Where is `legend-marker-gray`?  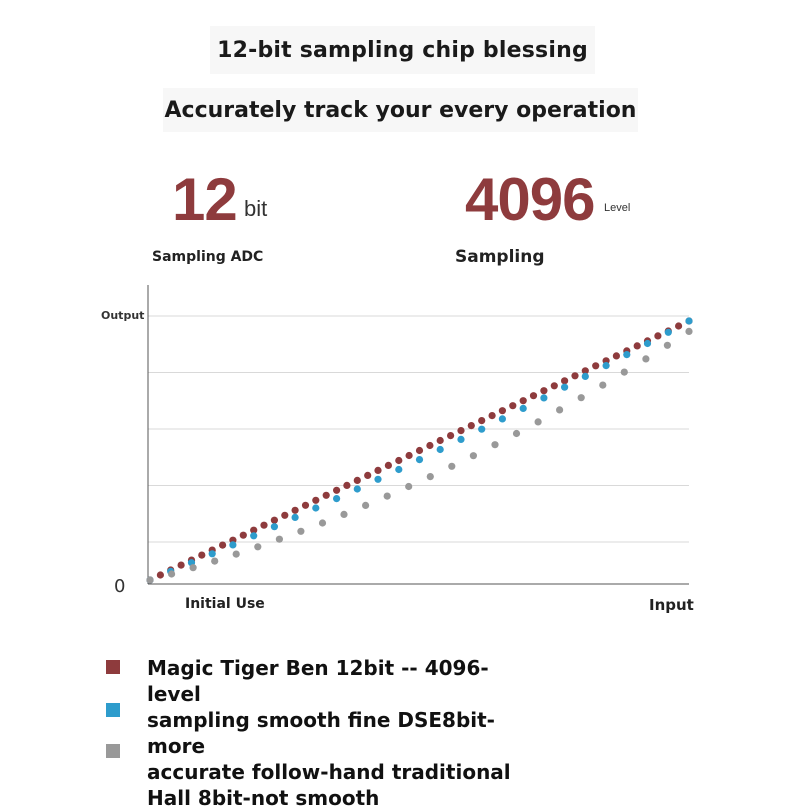
legend-marker-gray is located at coordinates (113, 751).